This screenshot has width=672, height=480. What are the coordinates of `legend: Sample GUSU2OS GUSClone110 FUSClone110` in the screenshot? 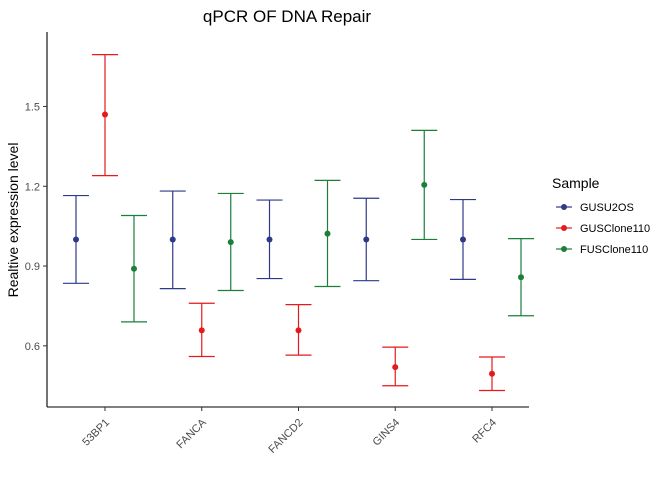 It's located at (601, 215).